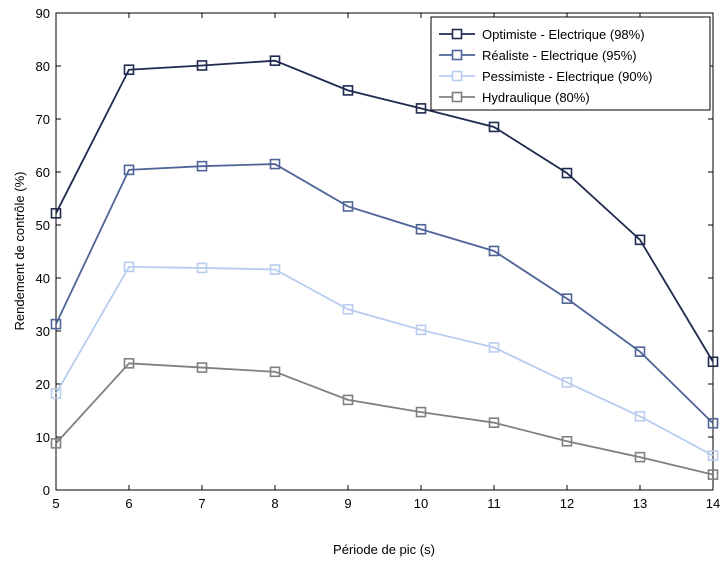 The width and height of the screenshot is (720, 563). I want to click on legend-label: Réaliste - Electrique (95%), so click(559, 55).